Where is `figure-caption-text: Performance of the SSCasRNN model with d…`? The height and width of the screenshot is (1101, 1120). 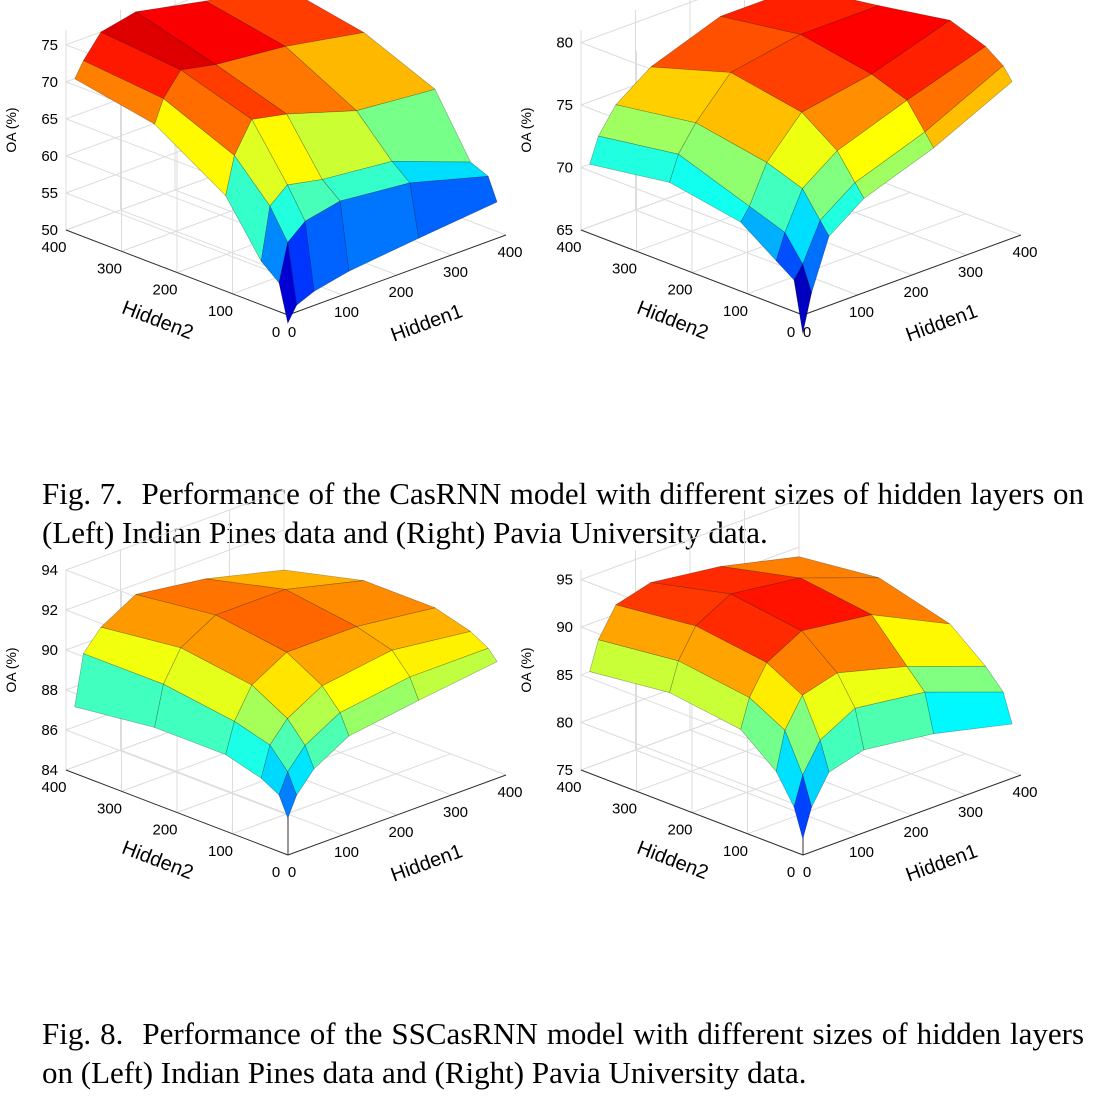
figure-caption-text: Performance of the SSCasRNN model with d… is located at coordinates (563, 1053).